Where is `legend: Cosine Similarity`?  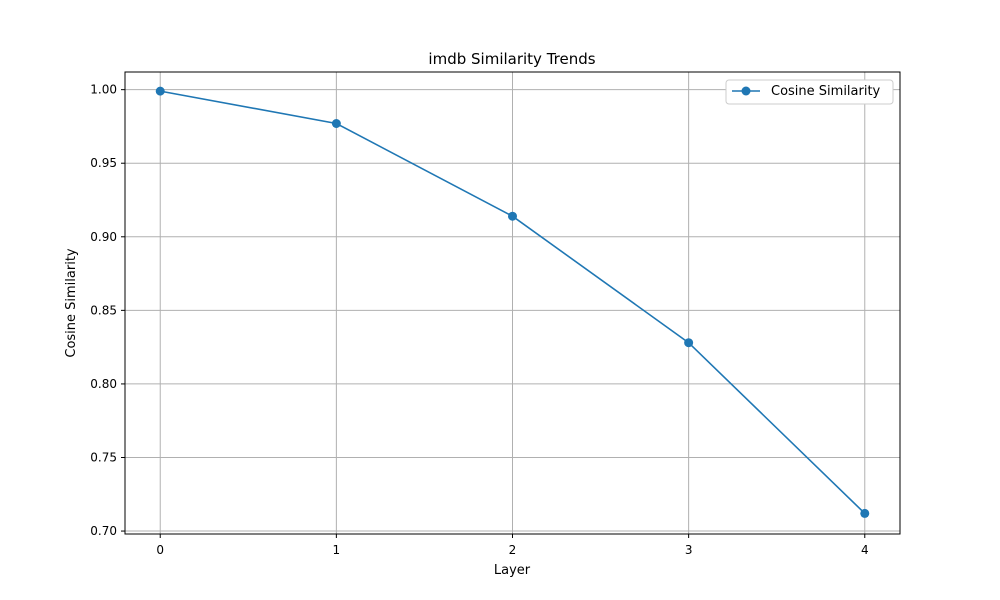
legend: Cosine Similarity is located at coordinates (809, 92).